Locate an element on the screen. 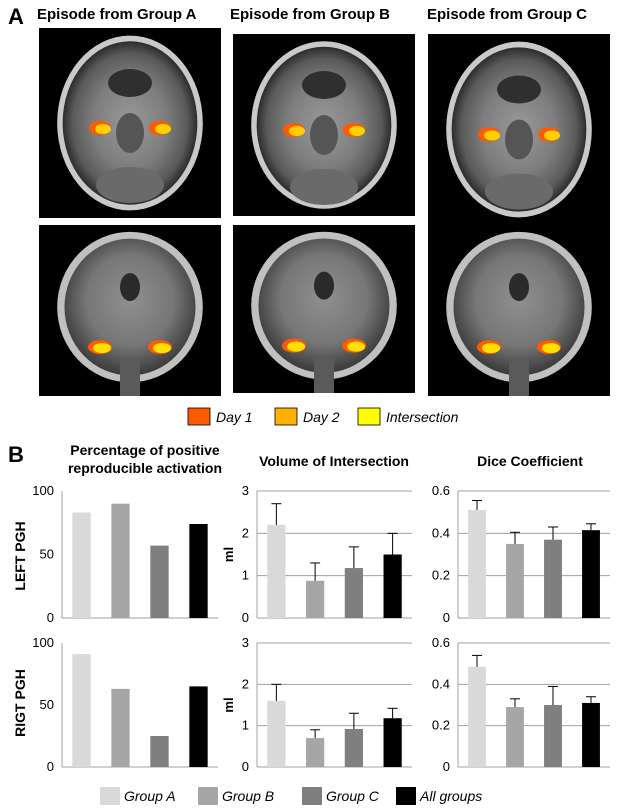  legend-group-c-label: Group C is located at coordinates (353, 796).